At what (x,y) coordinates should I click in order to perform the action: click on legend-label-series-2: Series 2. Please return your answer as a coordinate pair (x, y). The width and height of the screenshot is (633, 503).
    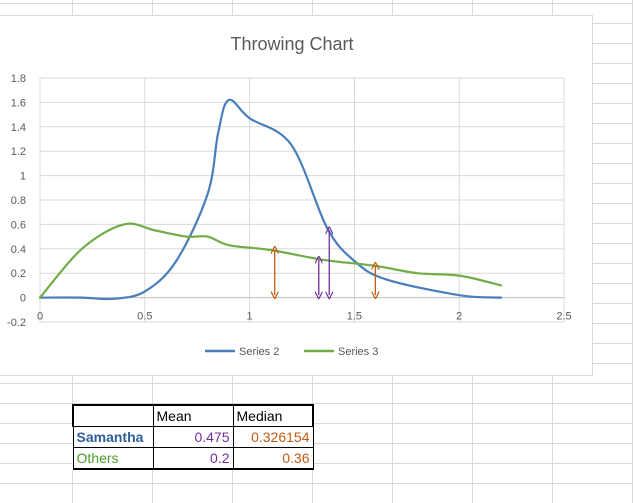
    Looking at the image, I should click on (259, 352).